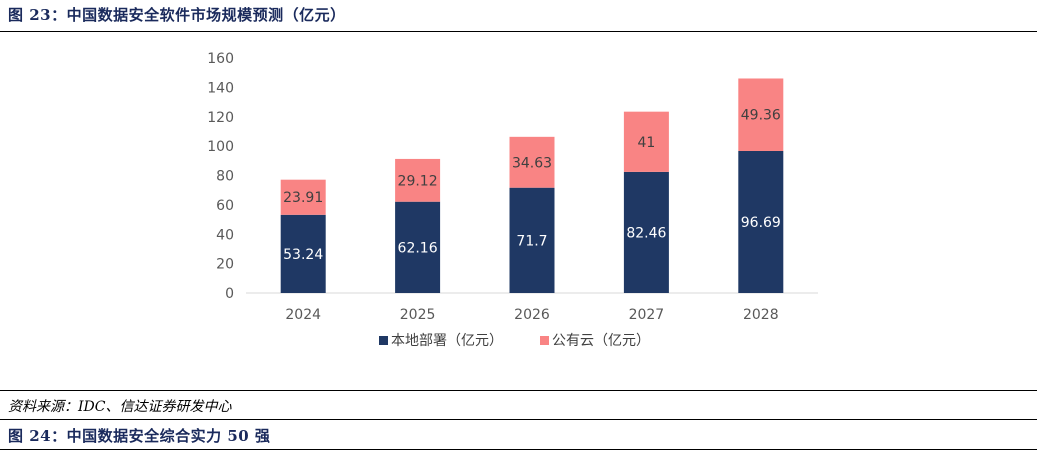 The width and height of the screenshot is (1037, 458). I want to click on data-label: 82.46, so click(646, 233).